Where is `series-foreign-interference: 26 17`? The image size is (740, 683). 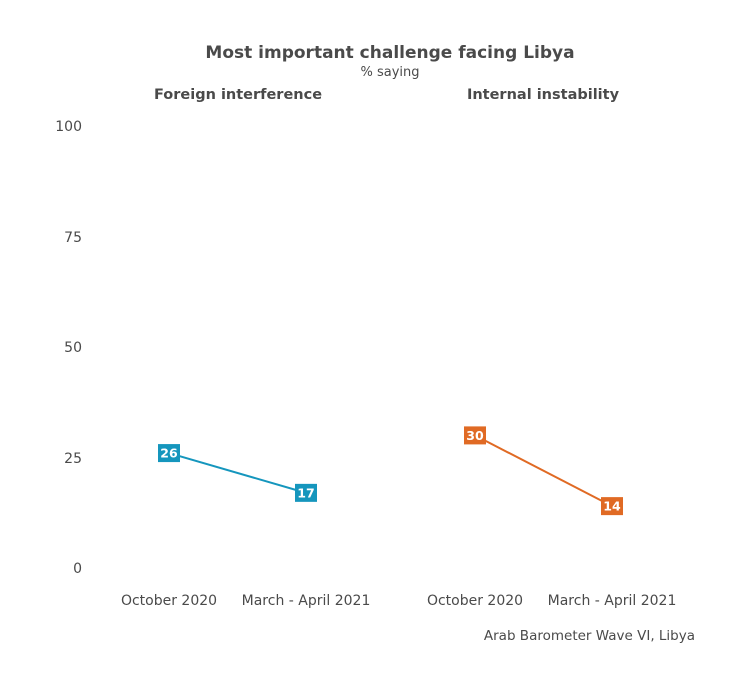
series-foreign-interference: 26 17 is located at coordinates (237, 473).